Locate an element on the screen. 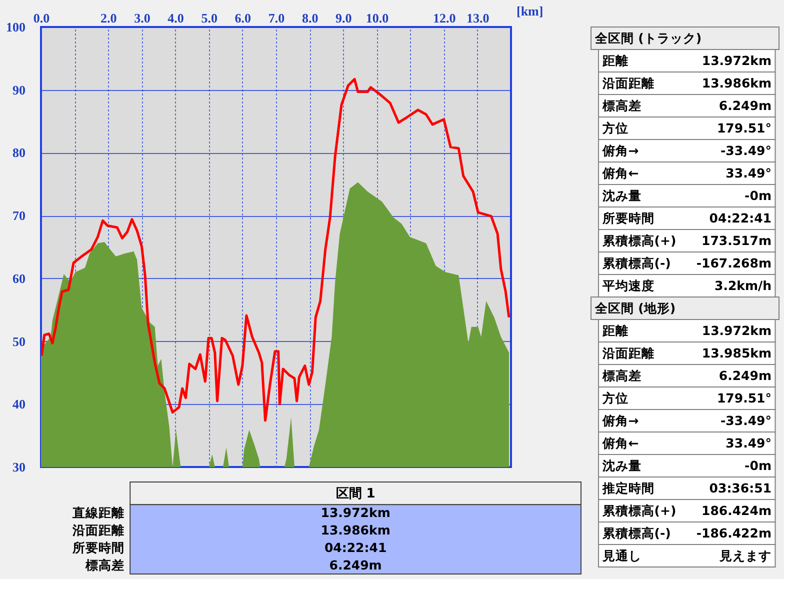 The image size is (800, 600). text: 沿面距離 13.985km is located at coordinates (687, 352).